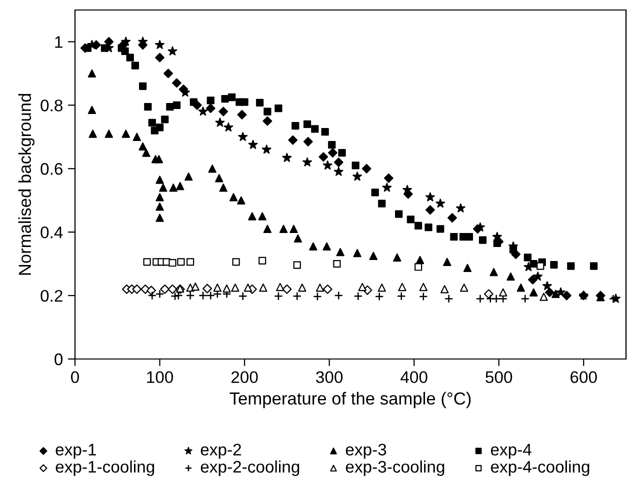 This screenshot has width=627, height=486. Describe the element at coordinates (51, 296) in the screenshot. I see `y-tick-label: 0.2` at that location.